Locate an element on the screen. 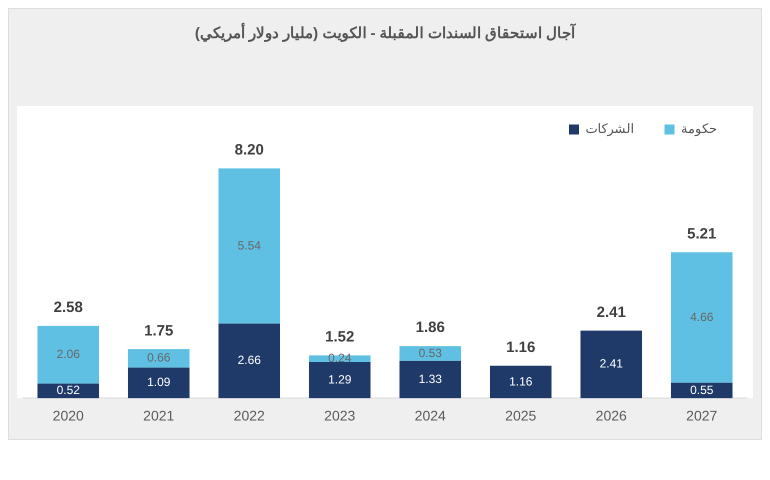  total-label: 2.41 is located at coordinates (611, 312).